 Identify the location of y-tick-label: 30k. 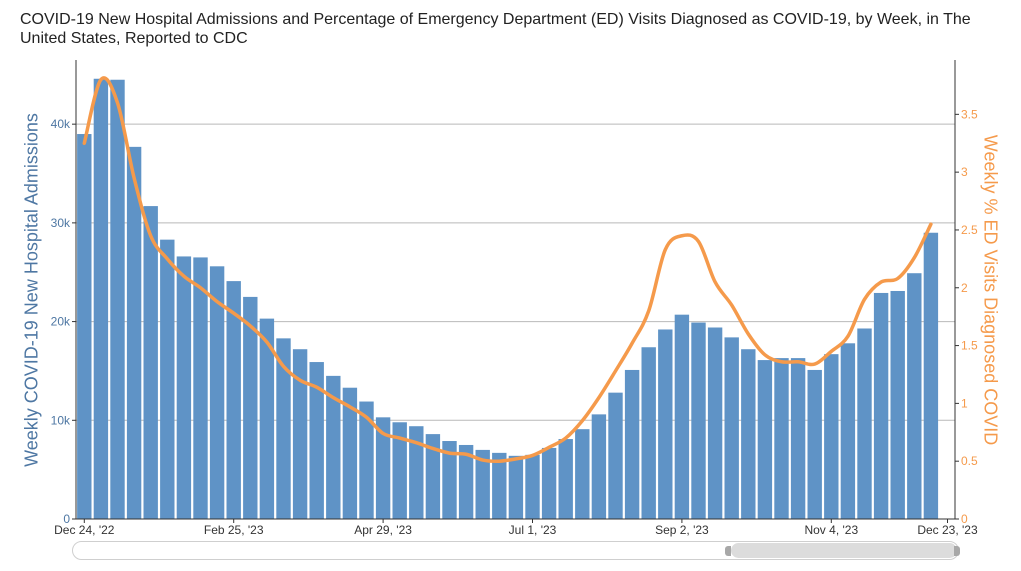
(61, 223).